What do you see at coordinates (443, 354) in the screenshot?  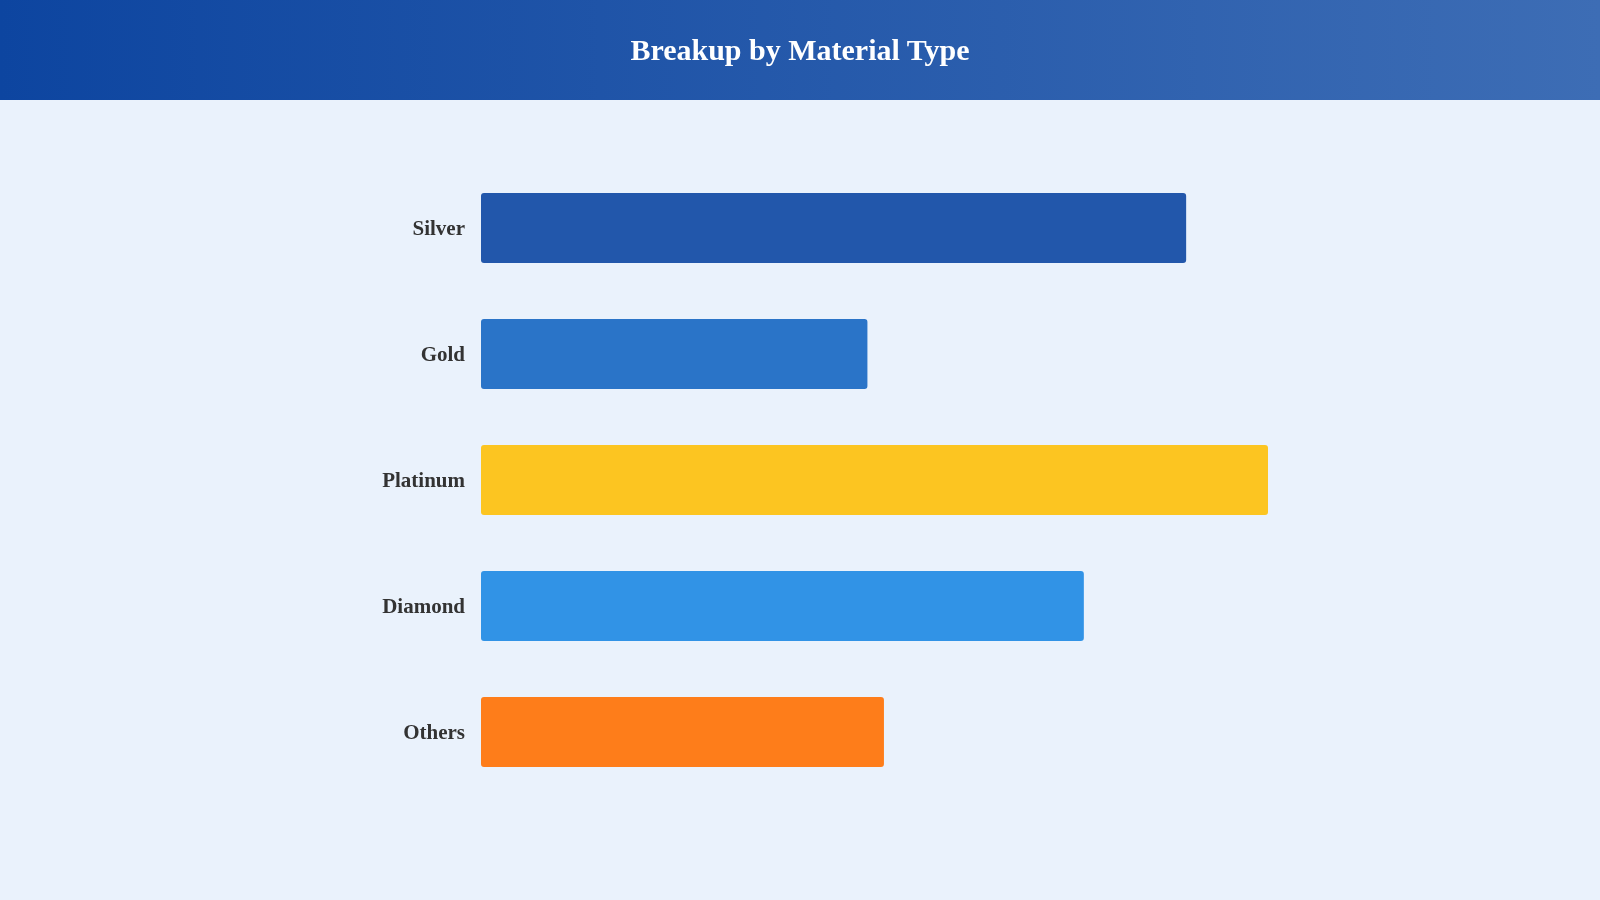 I see `y-tick-label: Gold` at bounding box center [443, 354].